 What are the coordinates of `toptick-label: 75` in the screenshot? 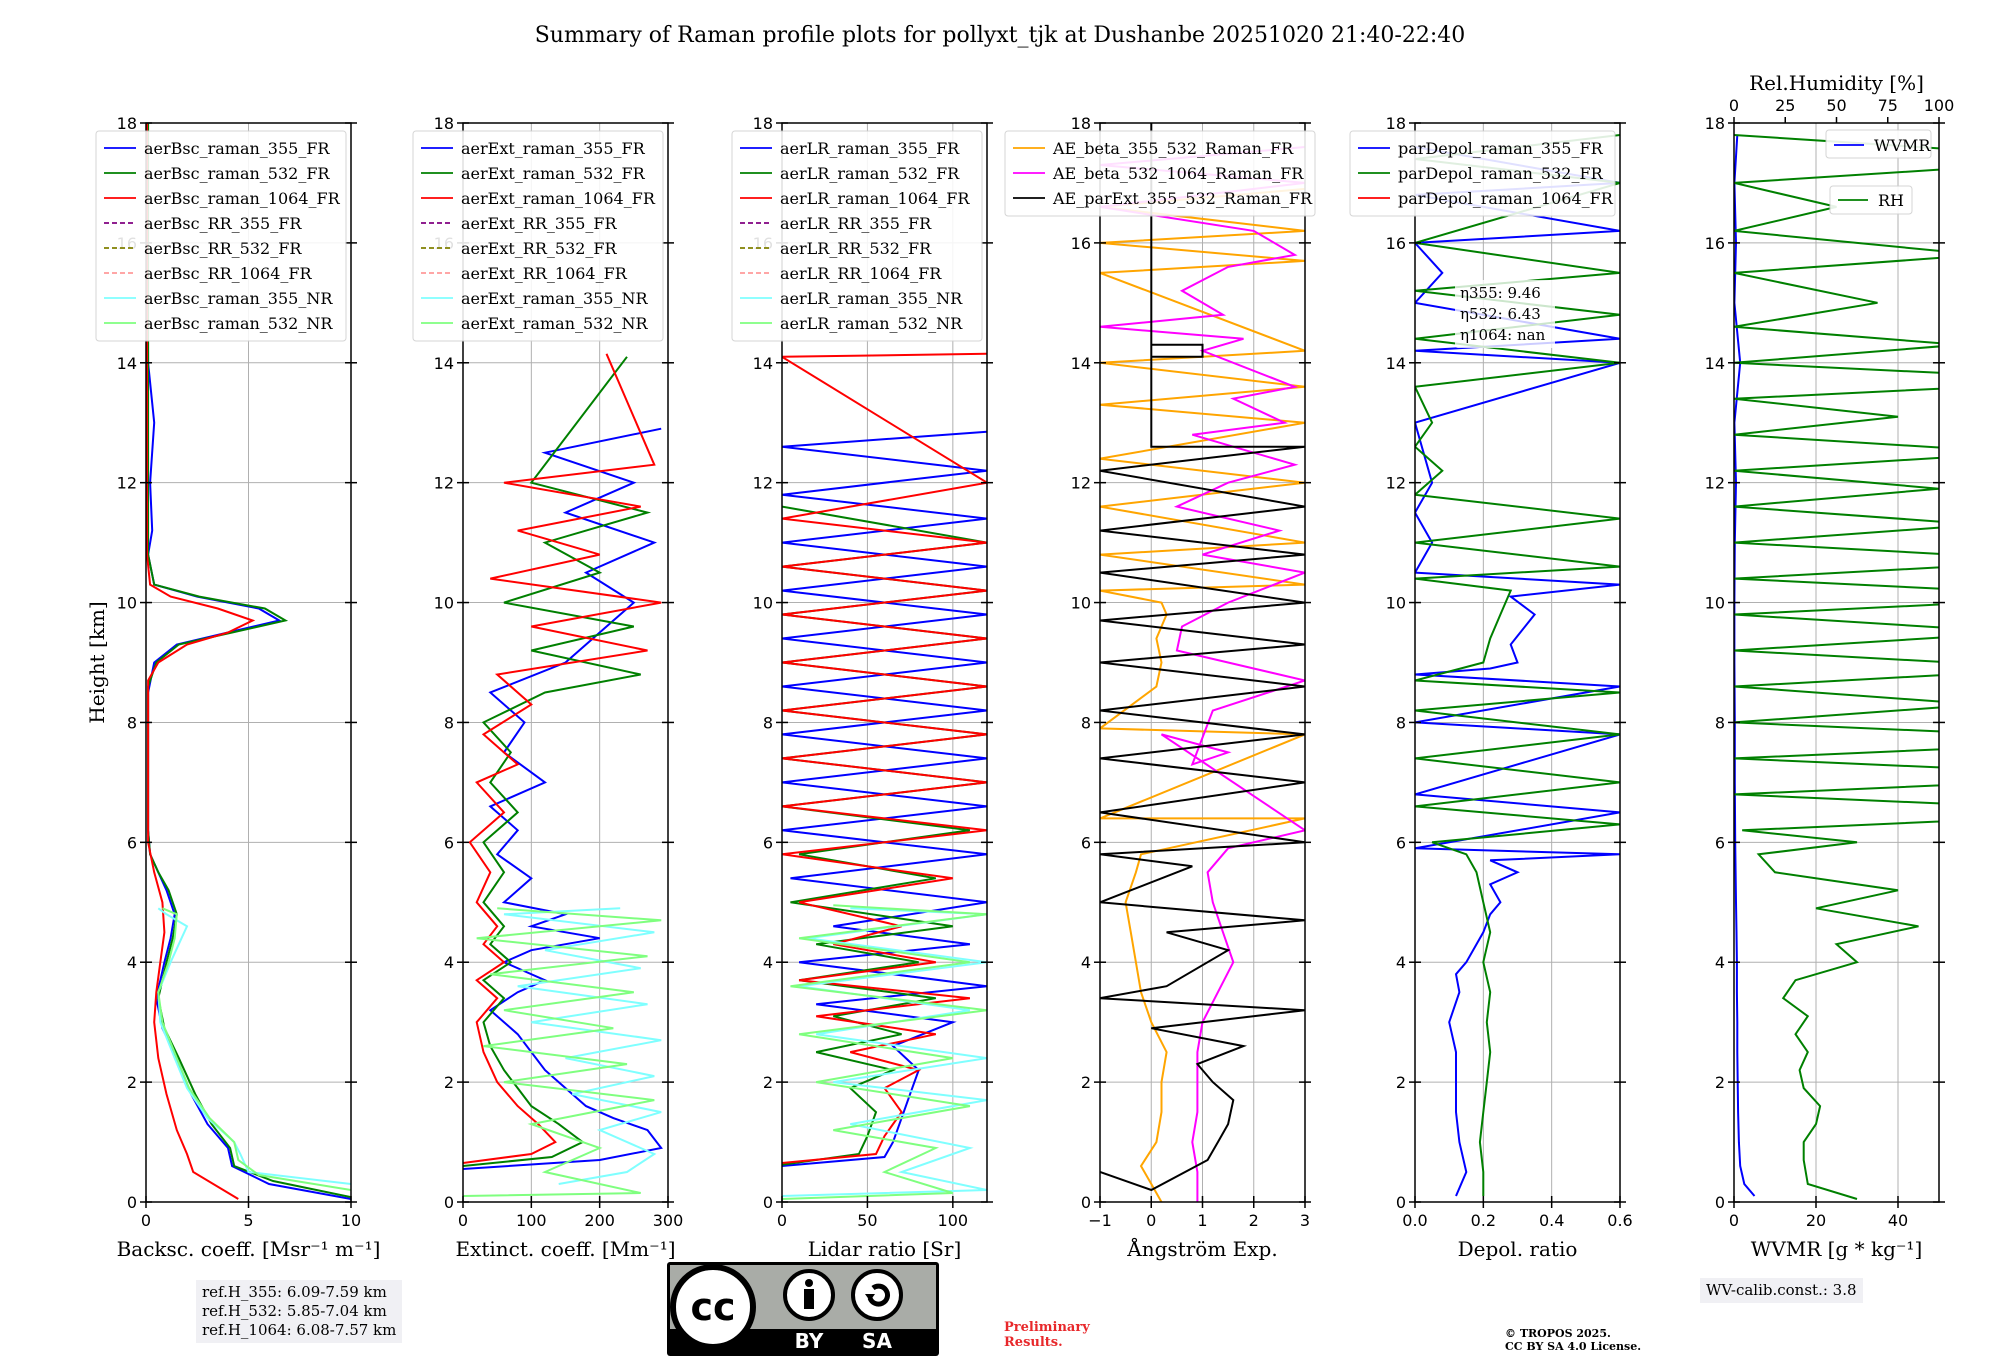 It's located at (1888, 105).